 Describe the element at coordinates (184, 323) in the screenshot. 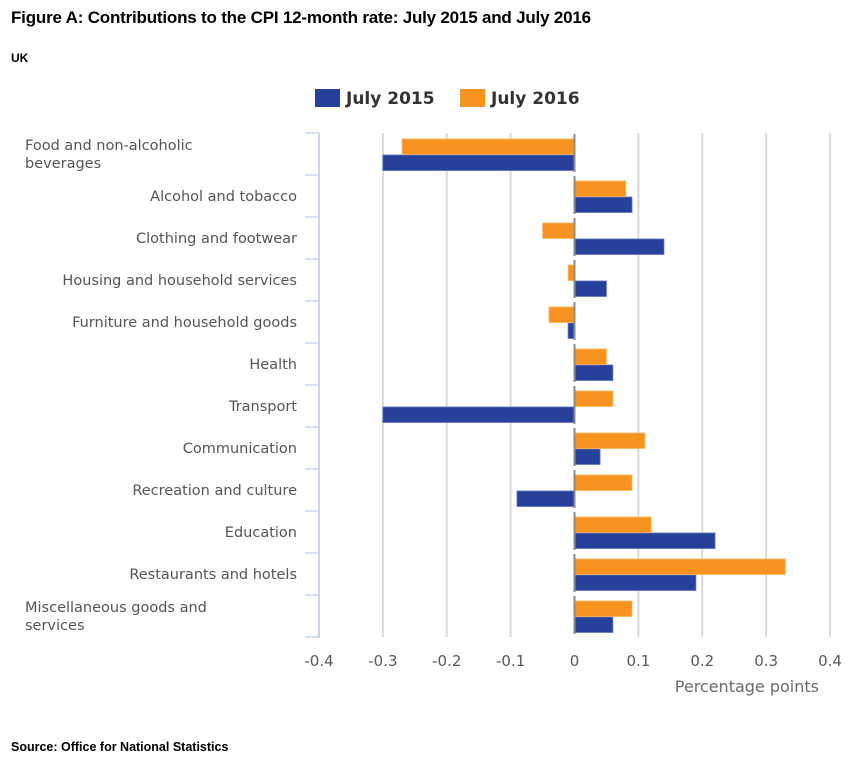

I see `category-label: Furniture and household goods` at that location.